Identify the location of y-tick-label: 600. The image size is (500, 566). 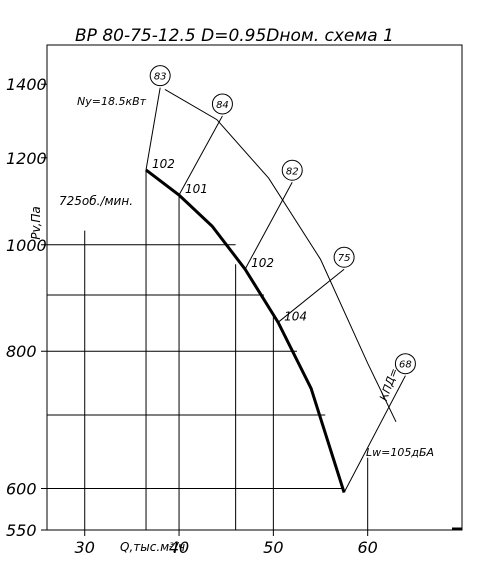
(21, 488).